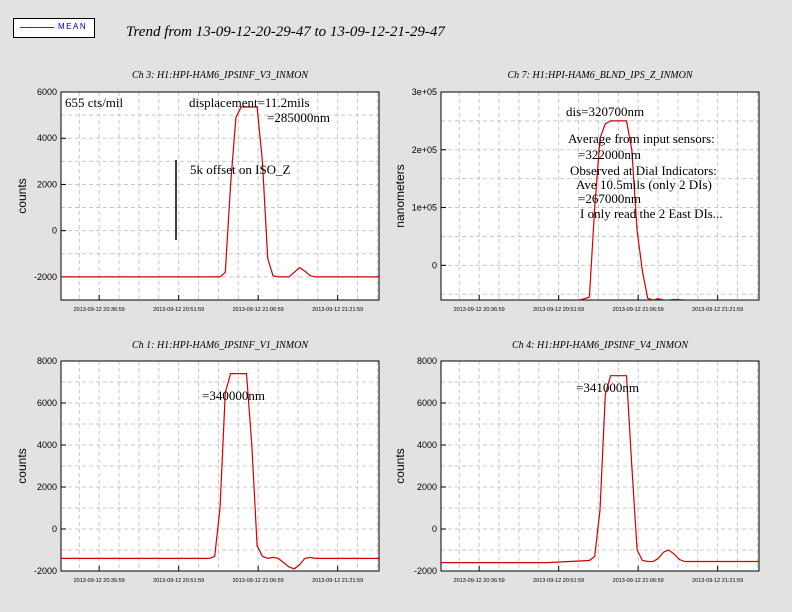 The height and width of the screenshot is (612, 792). I want to click on legend-label: MEAN, so click(73, 26).